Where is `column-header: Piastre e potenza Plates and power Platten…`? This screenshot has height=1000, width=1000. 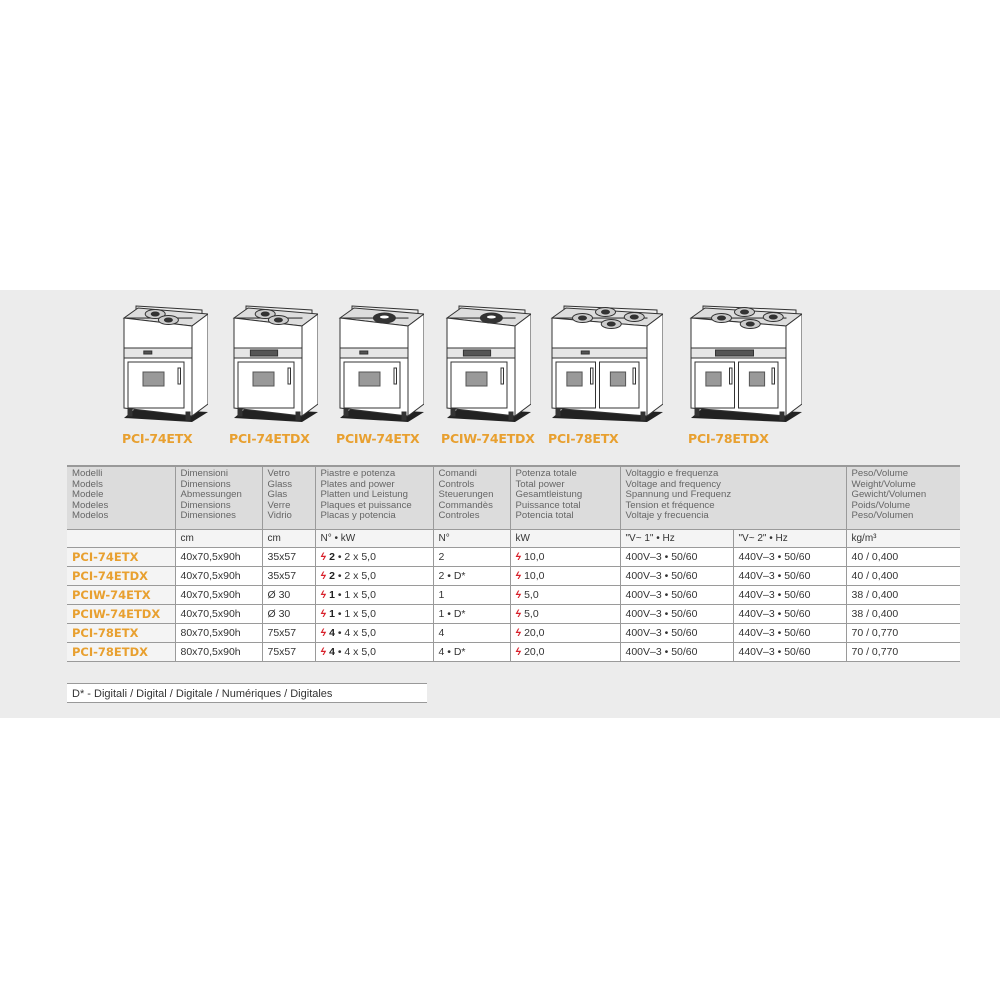 column-header: Piastre e potenza Plates and power Platten… is located at coordinates (374, 497).